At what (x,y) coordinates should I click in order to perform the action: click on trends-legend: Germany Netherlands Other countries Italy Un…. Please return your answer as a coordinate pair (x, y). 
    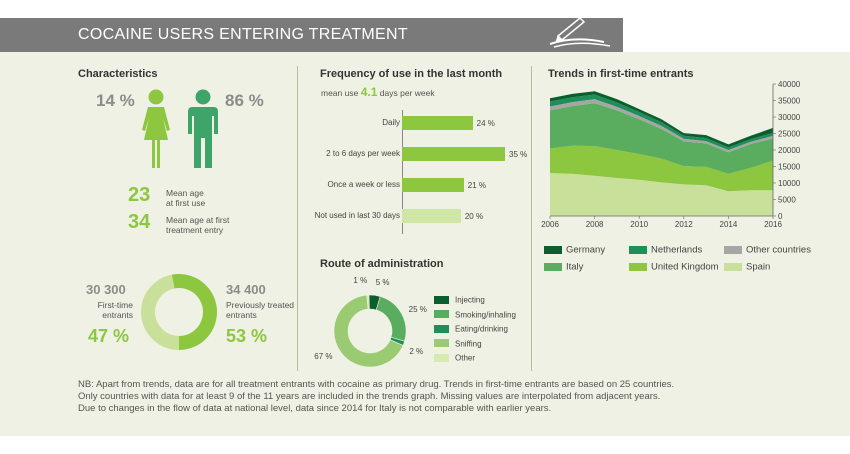
    Looking at the image, I should click on (689, 258).